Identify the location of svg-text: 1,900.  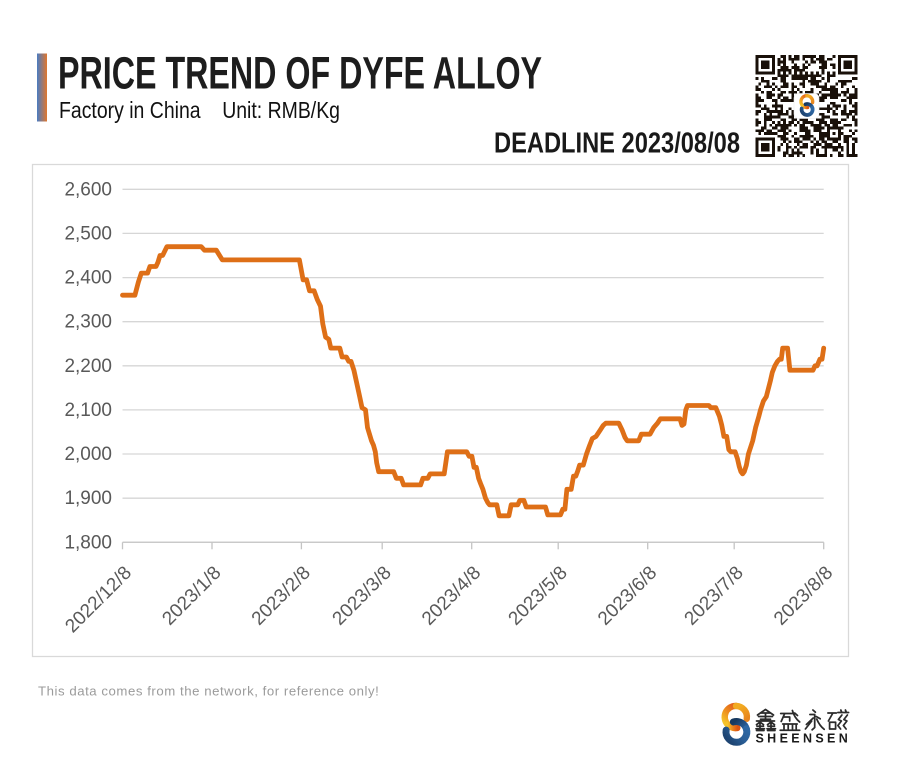
(88, 498).